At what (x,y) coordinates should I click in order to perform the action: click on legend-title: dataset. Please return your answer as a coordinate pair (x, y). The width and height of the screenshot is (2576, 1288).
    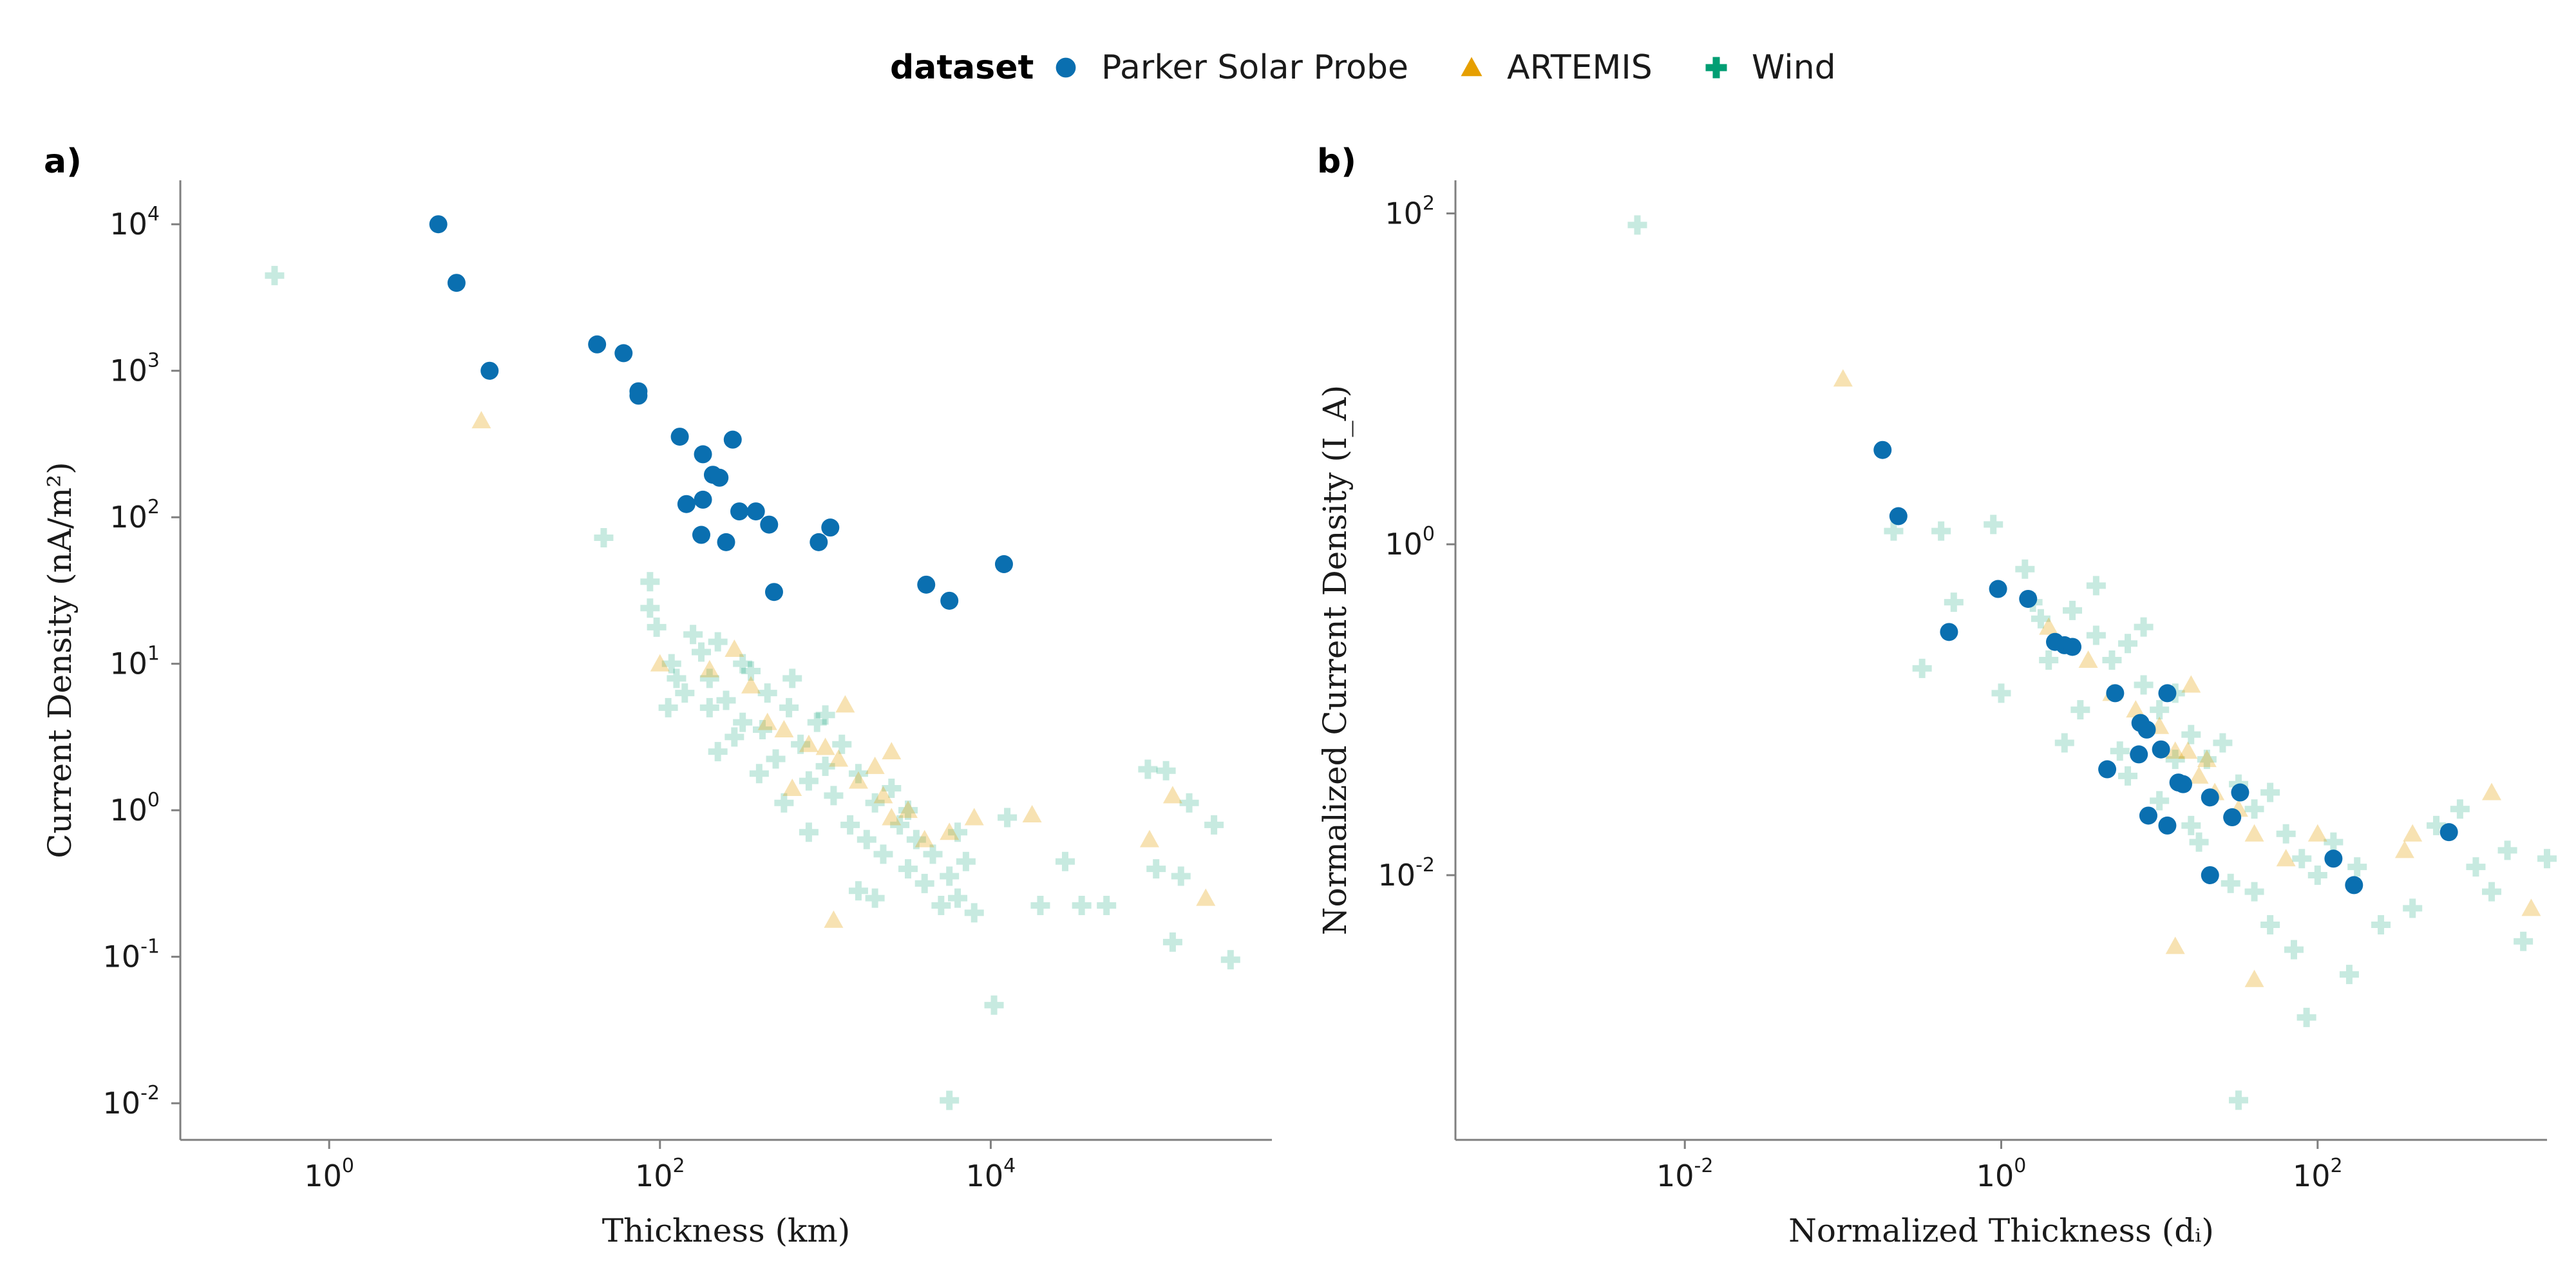
    Looking at the image, I should click on (962, 67).